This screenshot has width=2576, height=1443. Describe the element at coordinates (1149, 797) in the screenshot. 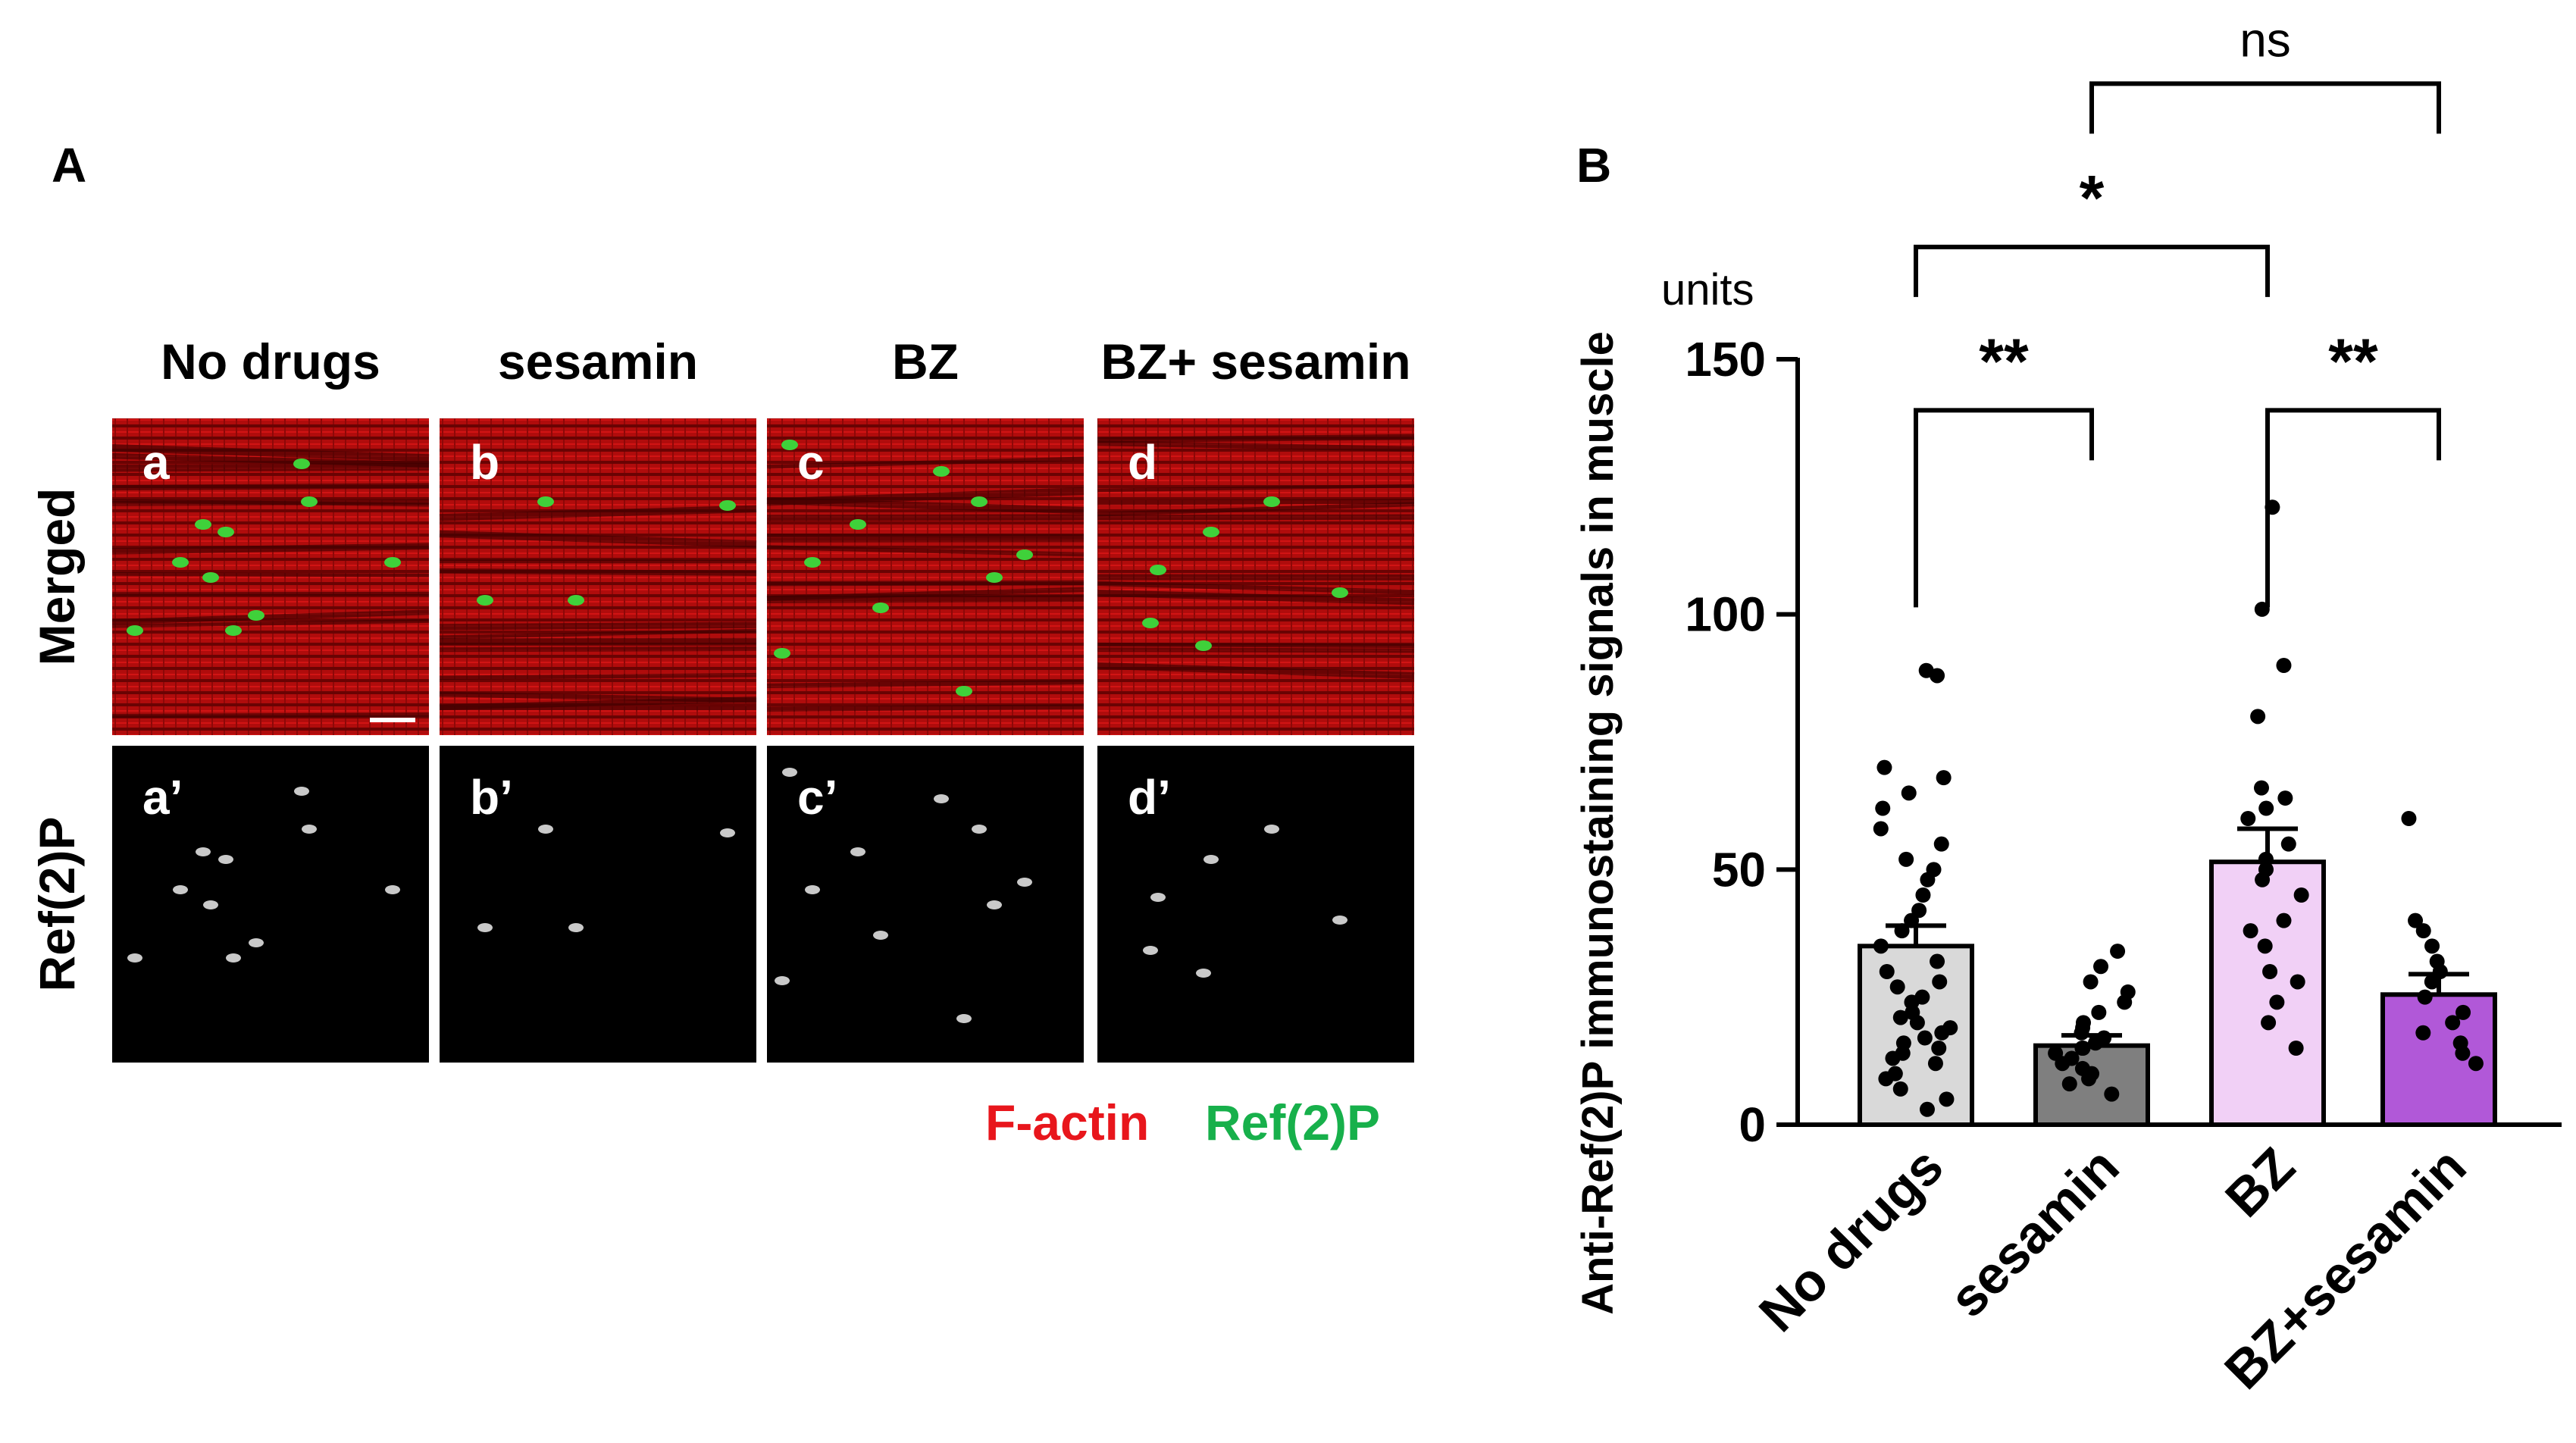

I see `panel-letter-prime: d’` at that location.